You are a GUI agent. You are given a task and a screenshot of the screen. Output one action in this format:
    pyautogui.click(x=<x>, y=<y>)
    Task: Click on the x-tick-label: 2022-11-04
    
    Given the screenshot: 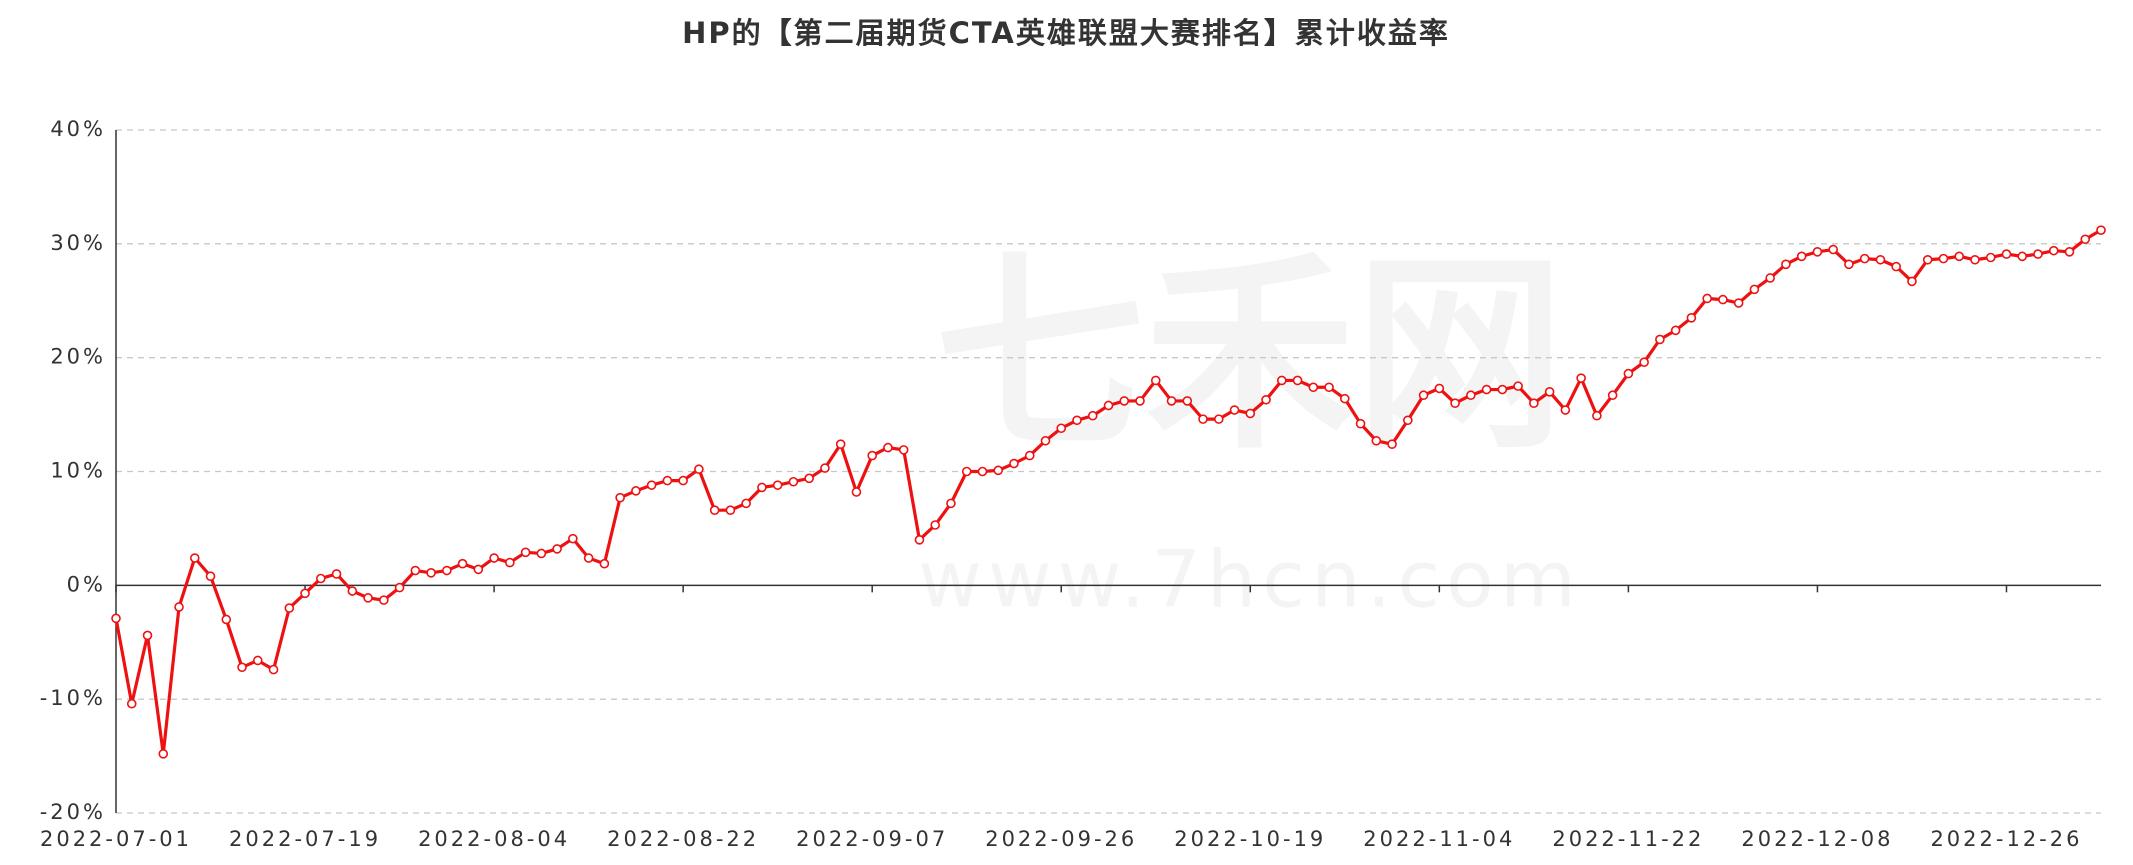 What is the action you would take?
    pyautogui.click(x=1439, y=839)
    